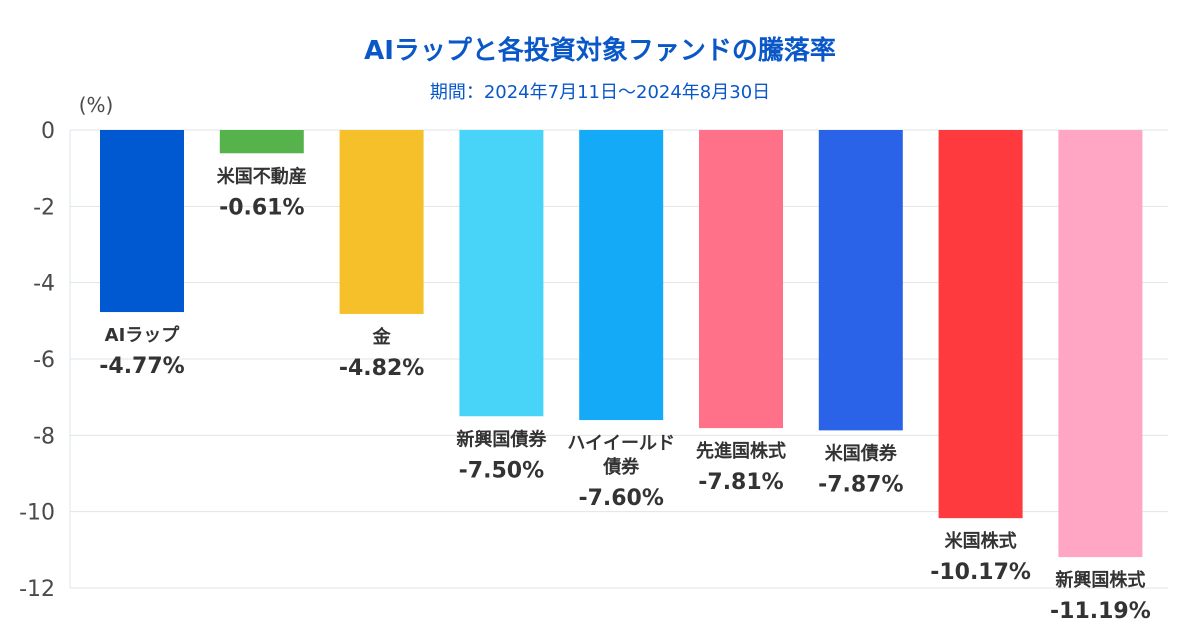  Describe the element at coordinates (621, 467) in the screenshot. I see `category-label: 債券` at that location.